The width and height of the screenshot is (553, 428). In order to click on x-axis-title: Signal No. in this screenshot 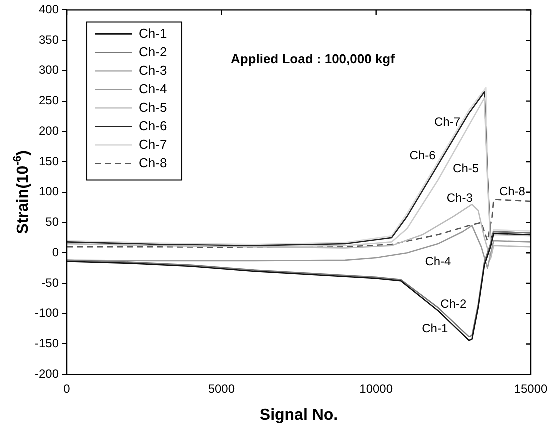, I will do `click(299, 415)`.